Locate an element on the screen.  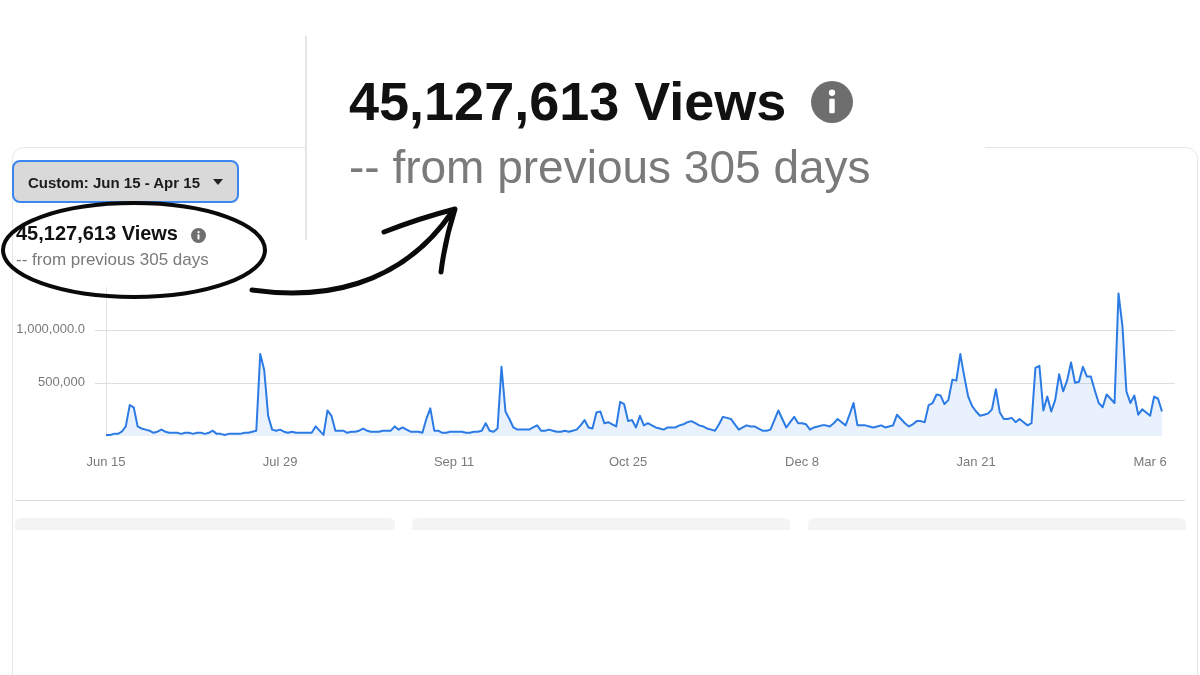
x-tick-label: Mar 6 is located at coordinates (1150, 462).